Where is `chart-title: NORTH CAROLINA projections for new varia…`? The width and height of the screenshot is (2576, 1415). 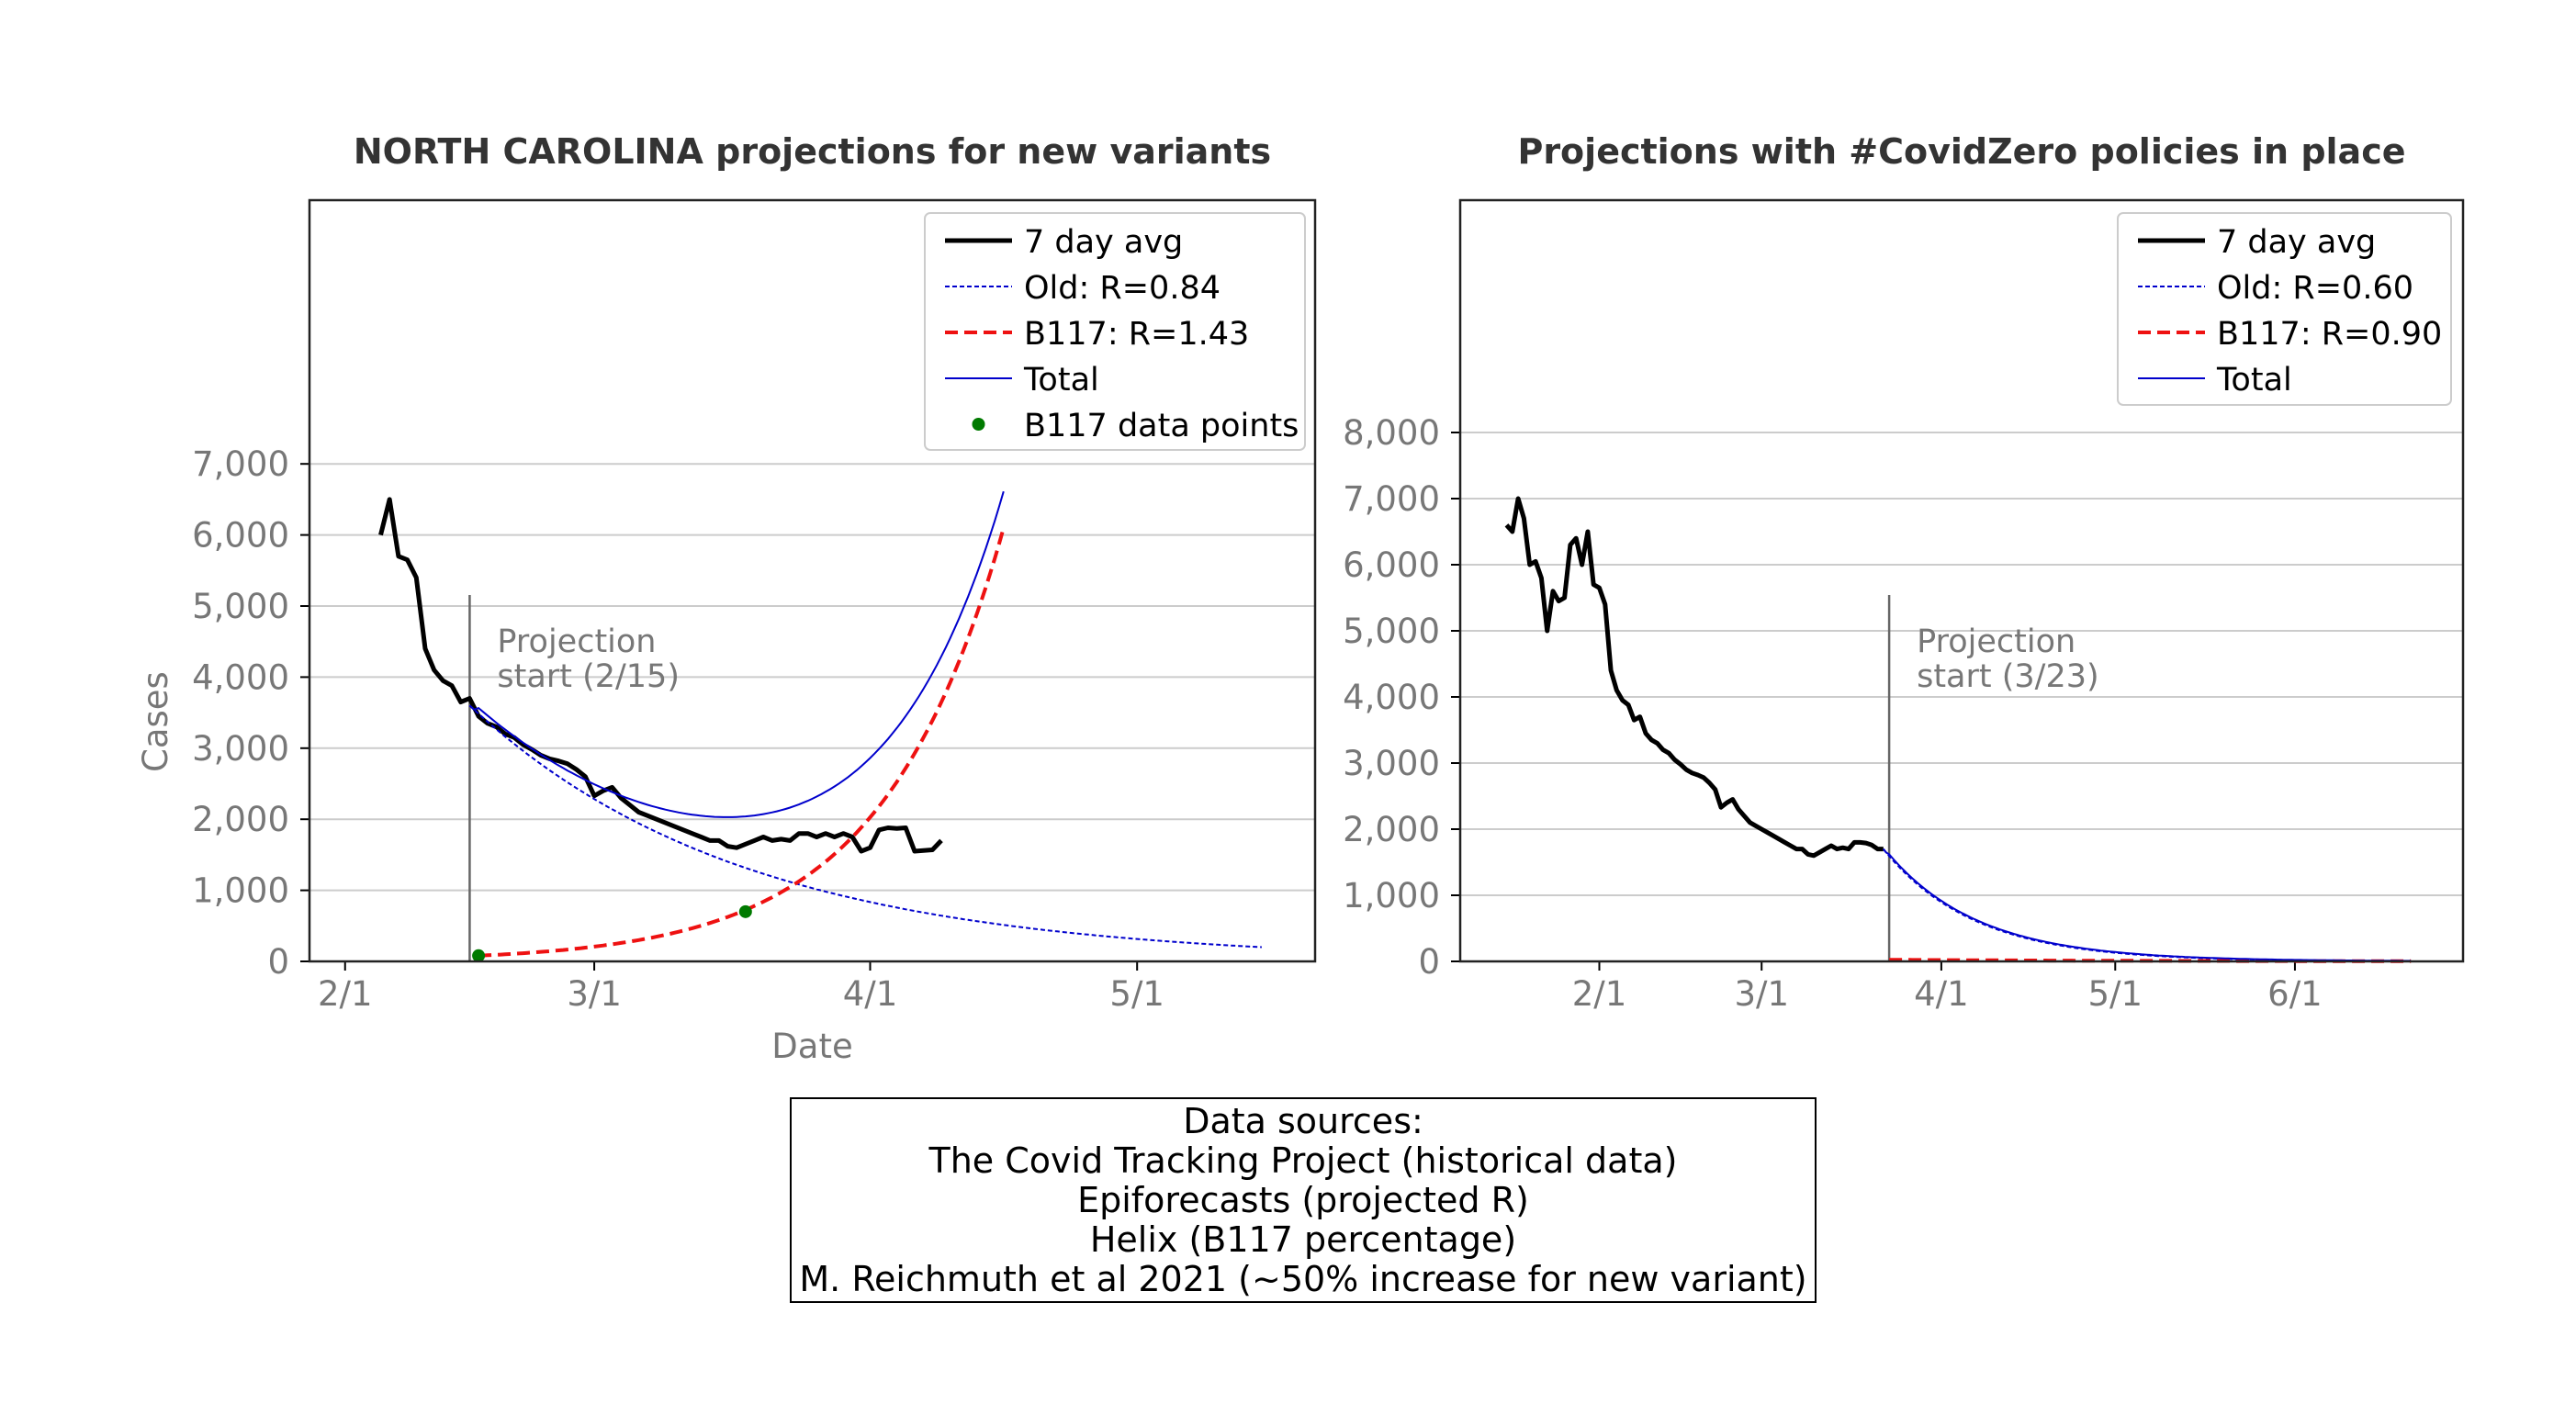 chart-title: NORTH CAROLINA projections for new varia… is located at coordinates (812, 151).